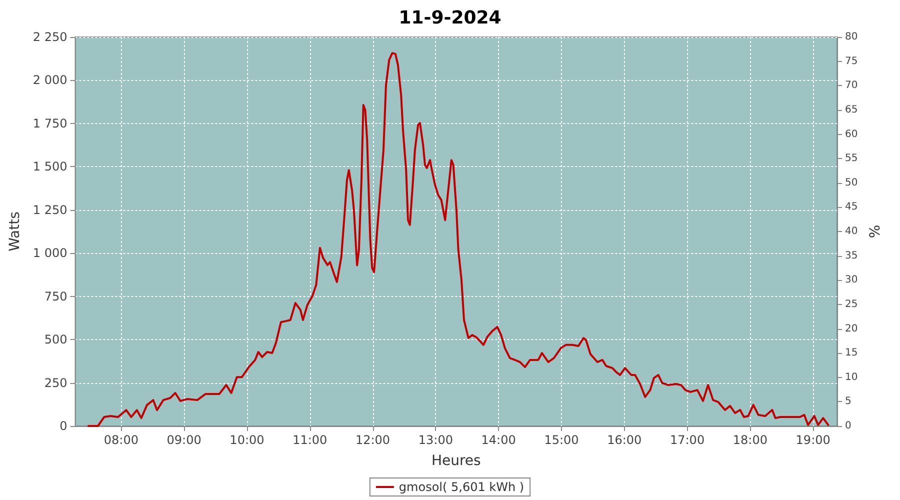  Describe the element at coordinates (56, 383) in the screenshot. I see `y-tick-label: 250` at that location.